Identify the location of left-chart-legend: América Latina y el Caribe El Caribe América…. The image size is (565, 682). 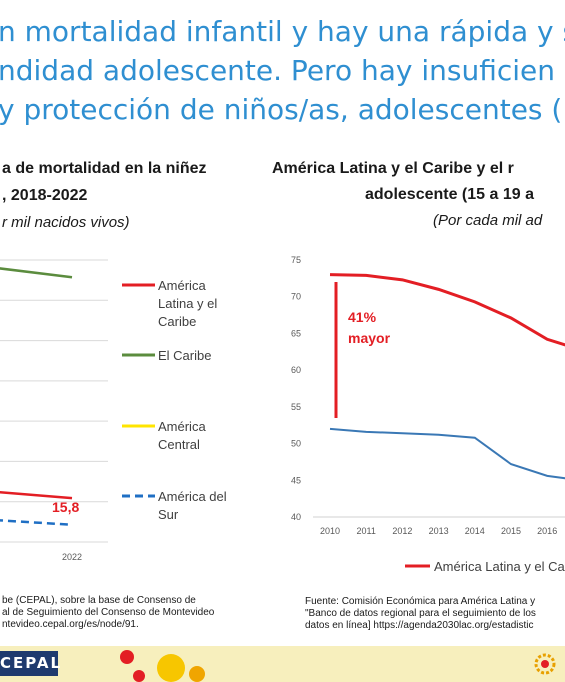
(174, 400).